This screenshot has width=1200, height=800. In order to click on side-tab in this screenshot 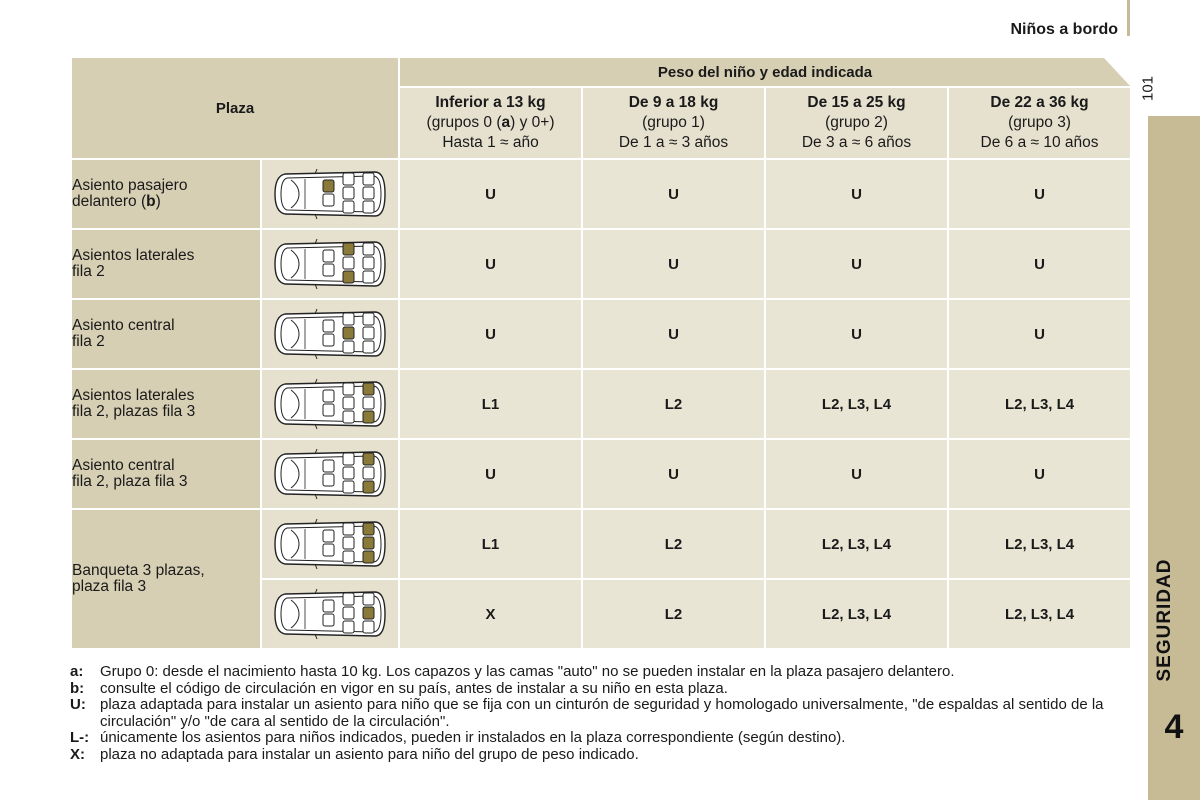, I will do `click(1174, 458)`.